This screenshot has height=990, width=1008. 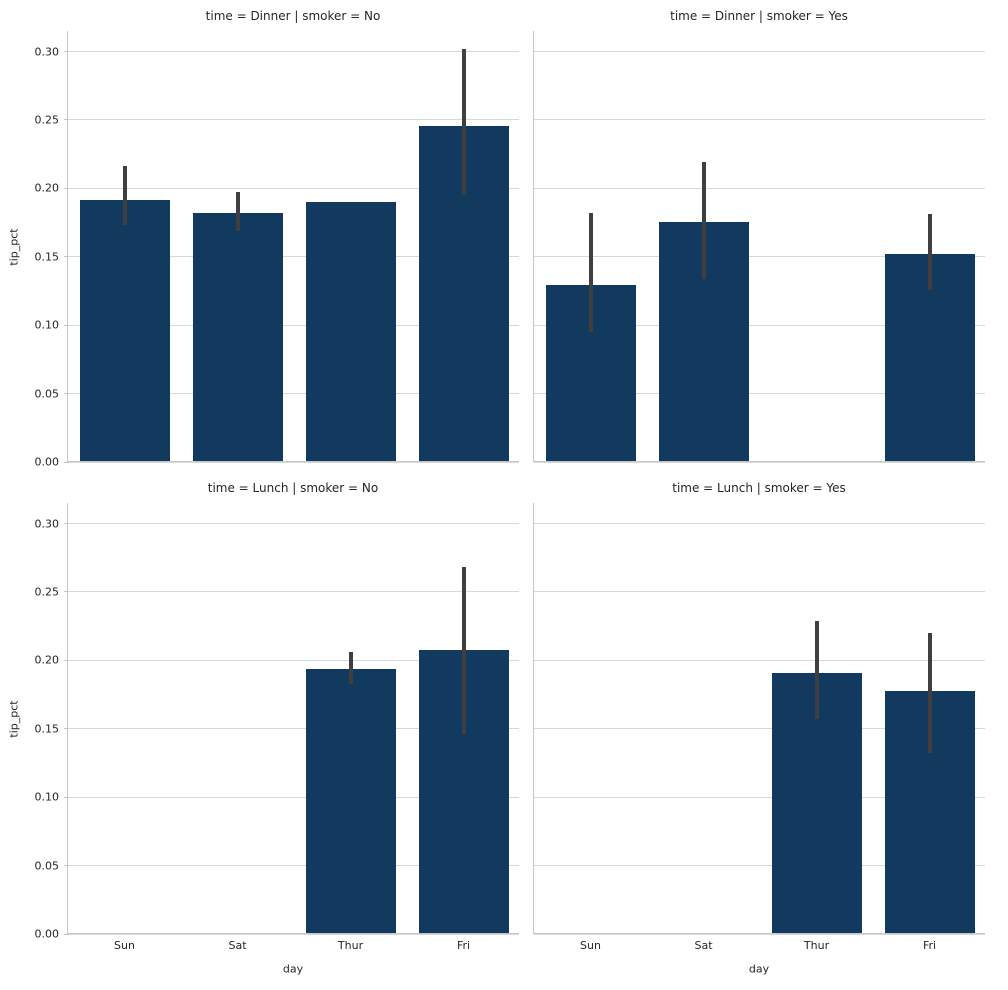 What do you see at coordinates (293, 969) in the screenshot?
I see `x-axis-label-left-col: day` at bounding box center [293, 969].